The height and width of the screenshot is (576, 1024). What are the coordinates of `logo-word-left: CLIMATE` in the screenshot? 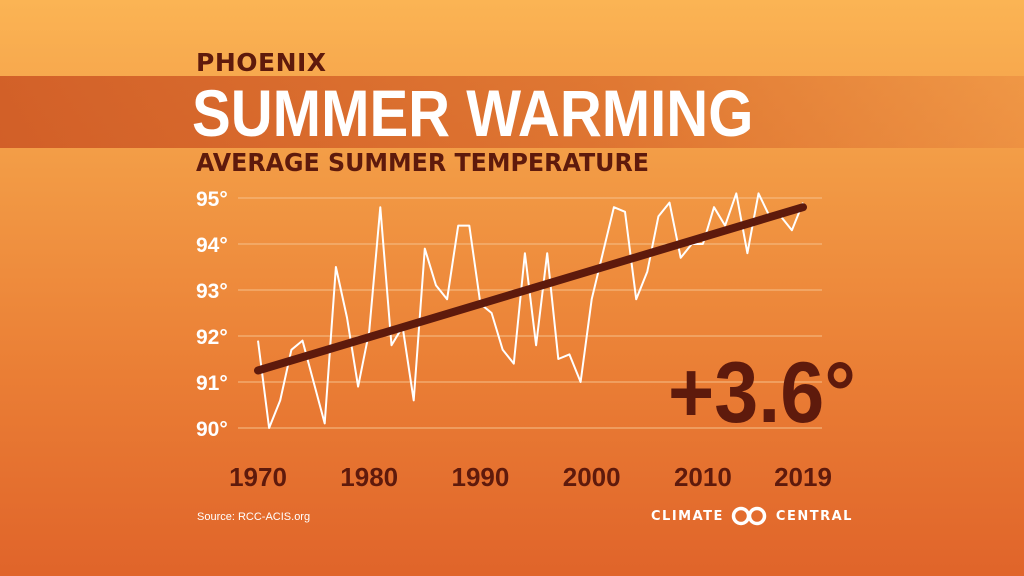 It's located at (687, 516).